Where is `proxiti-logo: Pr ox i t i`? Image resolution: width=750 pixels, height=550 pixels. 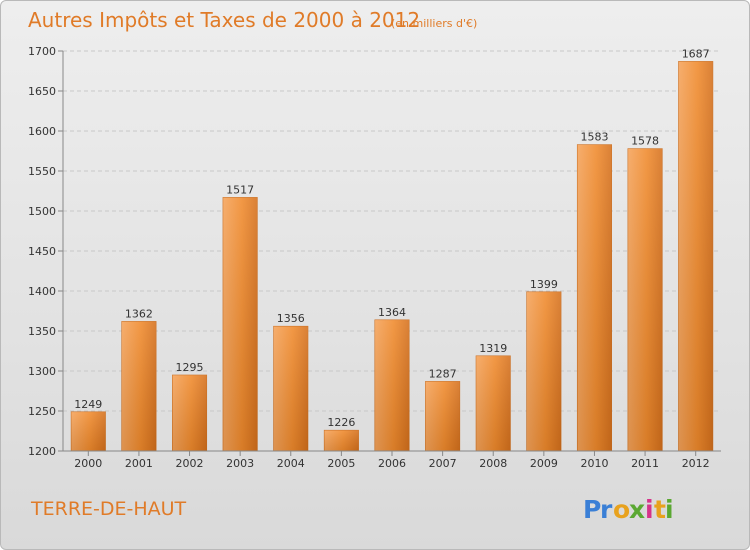 proxiti-logo: Pr ox i t i is located at coordinates (628, 509).